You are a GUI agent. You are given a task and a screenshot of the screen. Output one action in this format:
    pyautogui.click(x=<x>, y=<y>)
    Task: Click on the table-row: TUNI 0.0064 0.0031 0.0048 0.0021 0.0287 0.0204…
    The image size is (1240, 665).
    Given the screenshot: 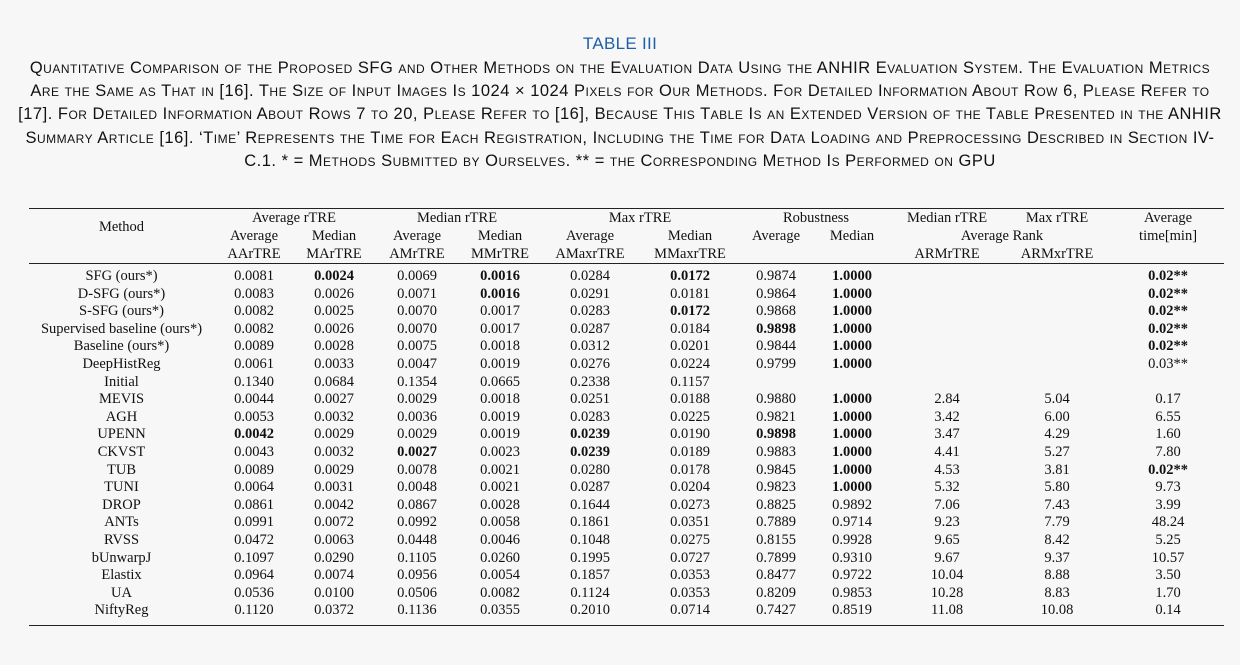 What is the action you would take?
    pyautogui.click(x=626, y=488)
    